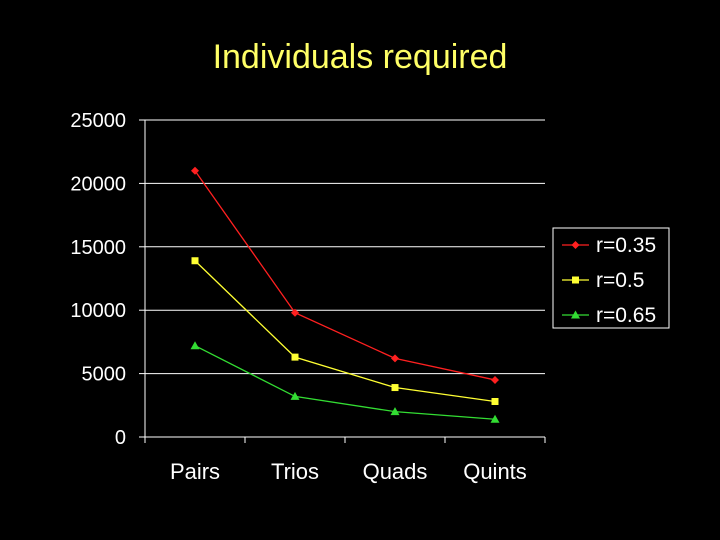 The width and height of the screenshot is (720, 540). Describe the element at coordinates (295, 471) in the screenshot. I see `x-category-label: Trios` at that location.